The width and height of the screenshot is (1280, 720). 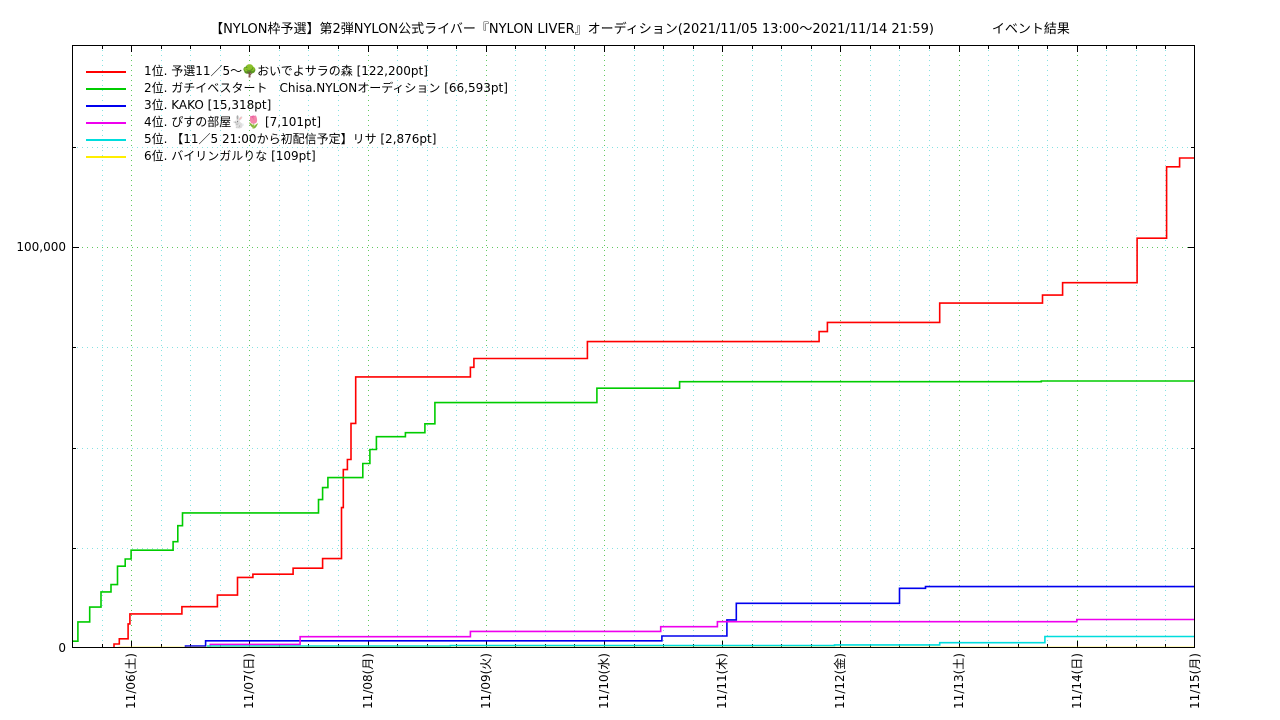 I want to click on x-tick-label: 11/07(日), so click(x=249, y=681).